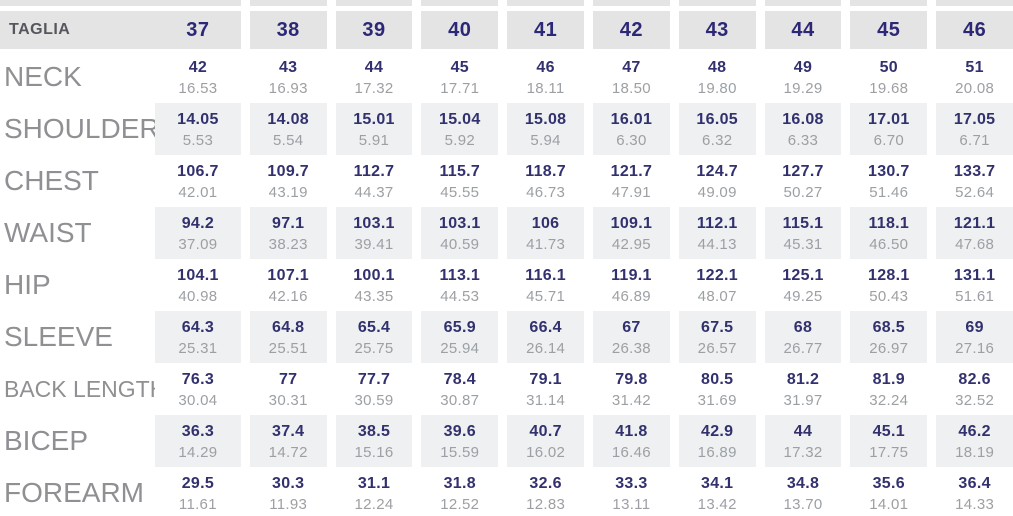  I want to click on measurement-cell: 64.3 25.31, so click(198, 337).